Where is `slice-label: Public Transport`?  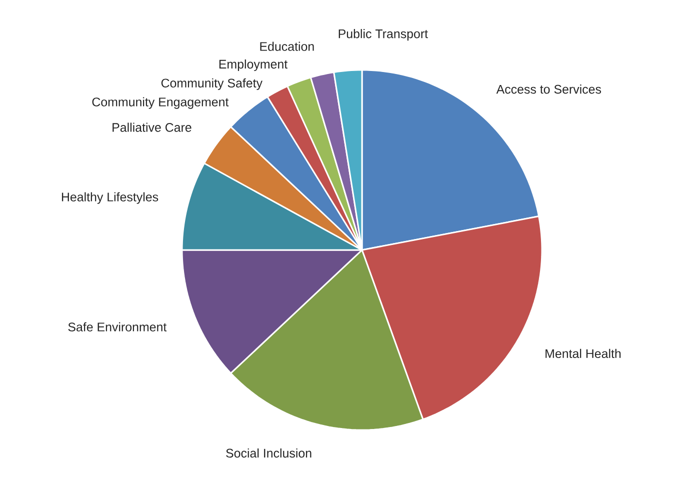 slice-label: Public Transport is located at coordinates (383, 35).